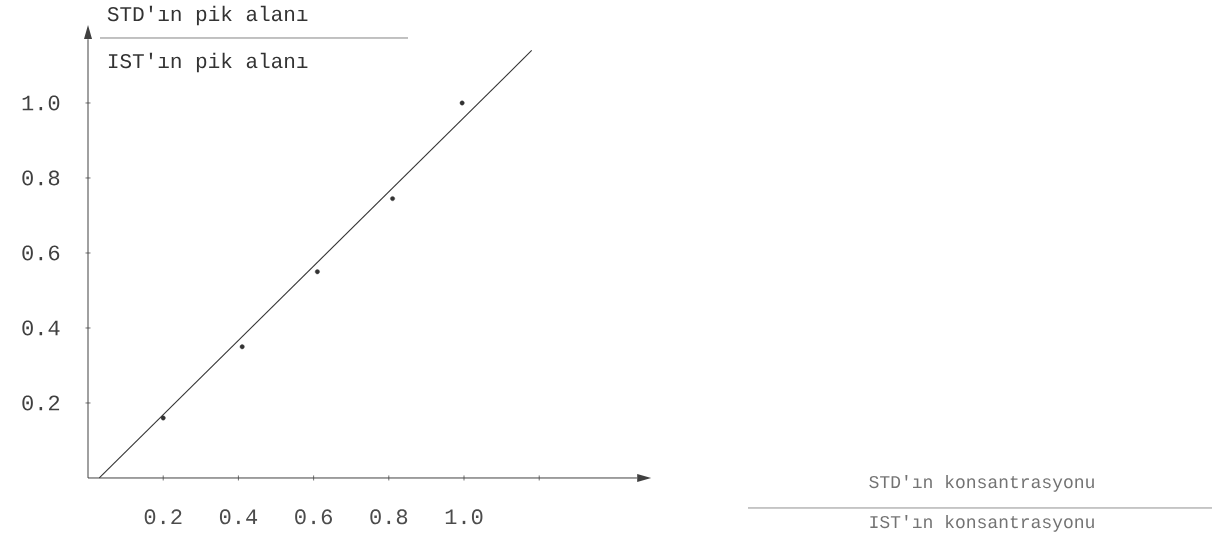  I want to click on y-axis-title: STD'ın pik alanı, so click(207, 15).